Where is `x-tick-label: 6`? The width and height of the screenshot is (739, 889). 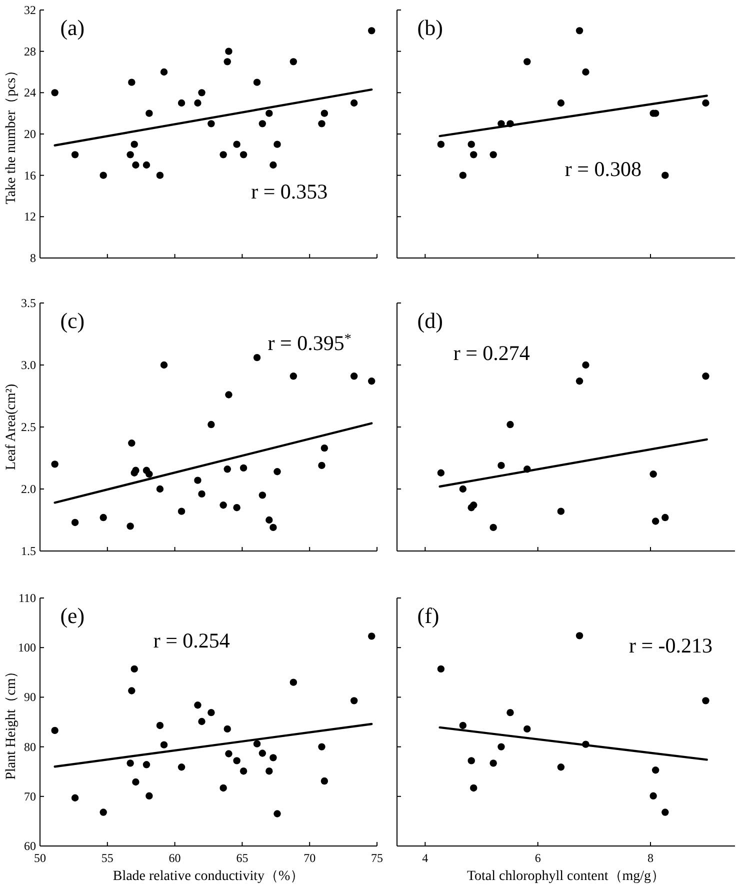
x-tick-label: 6 is located at coordinates (537, 858).